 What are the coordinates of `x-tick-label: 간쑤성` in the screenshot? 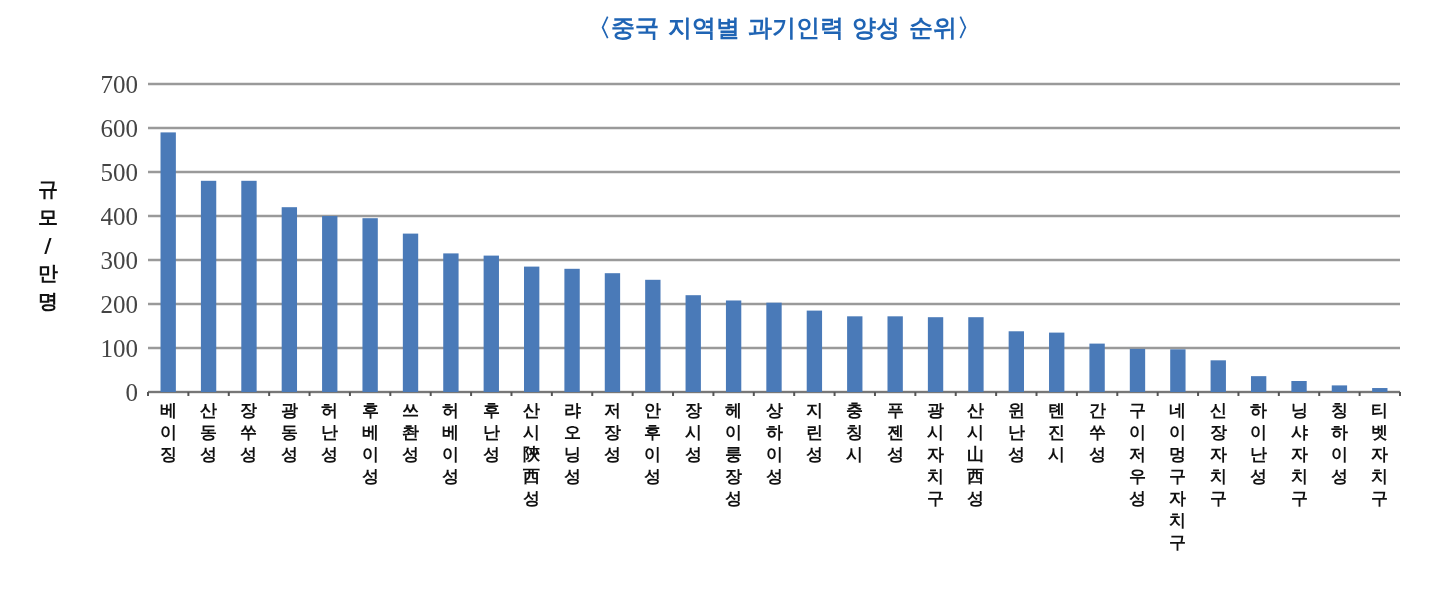 It's located at (1097, 432).